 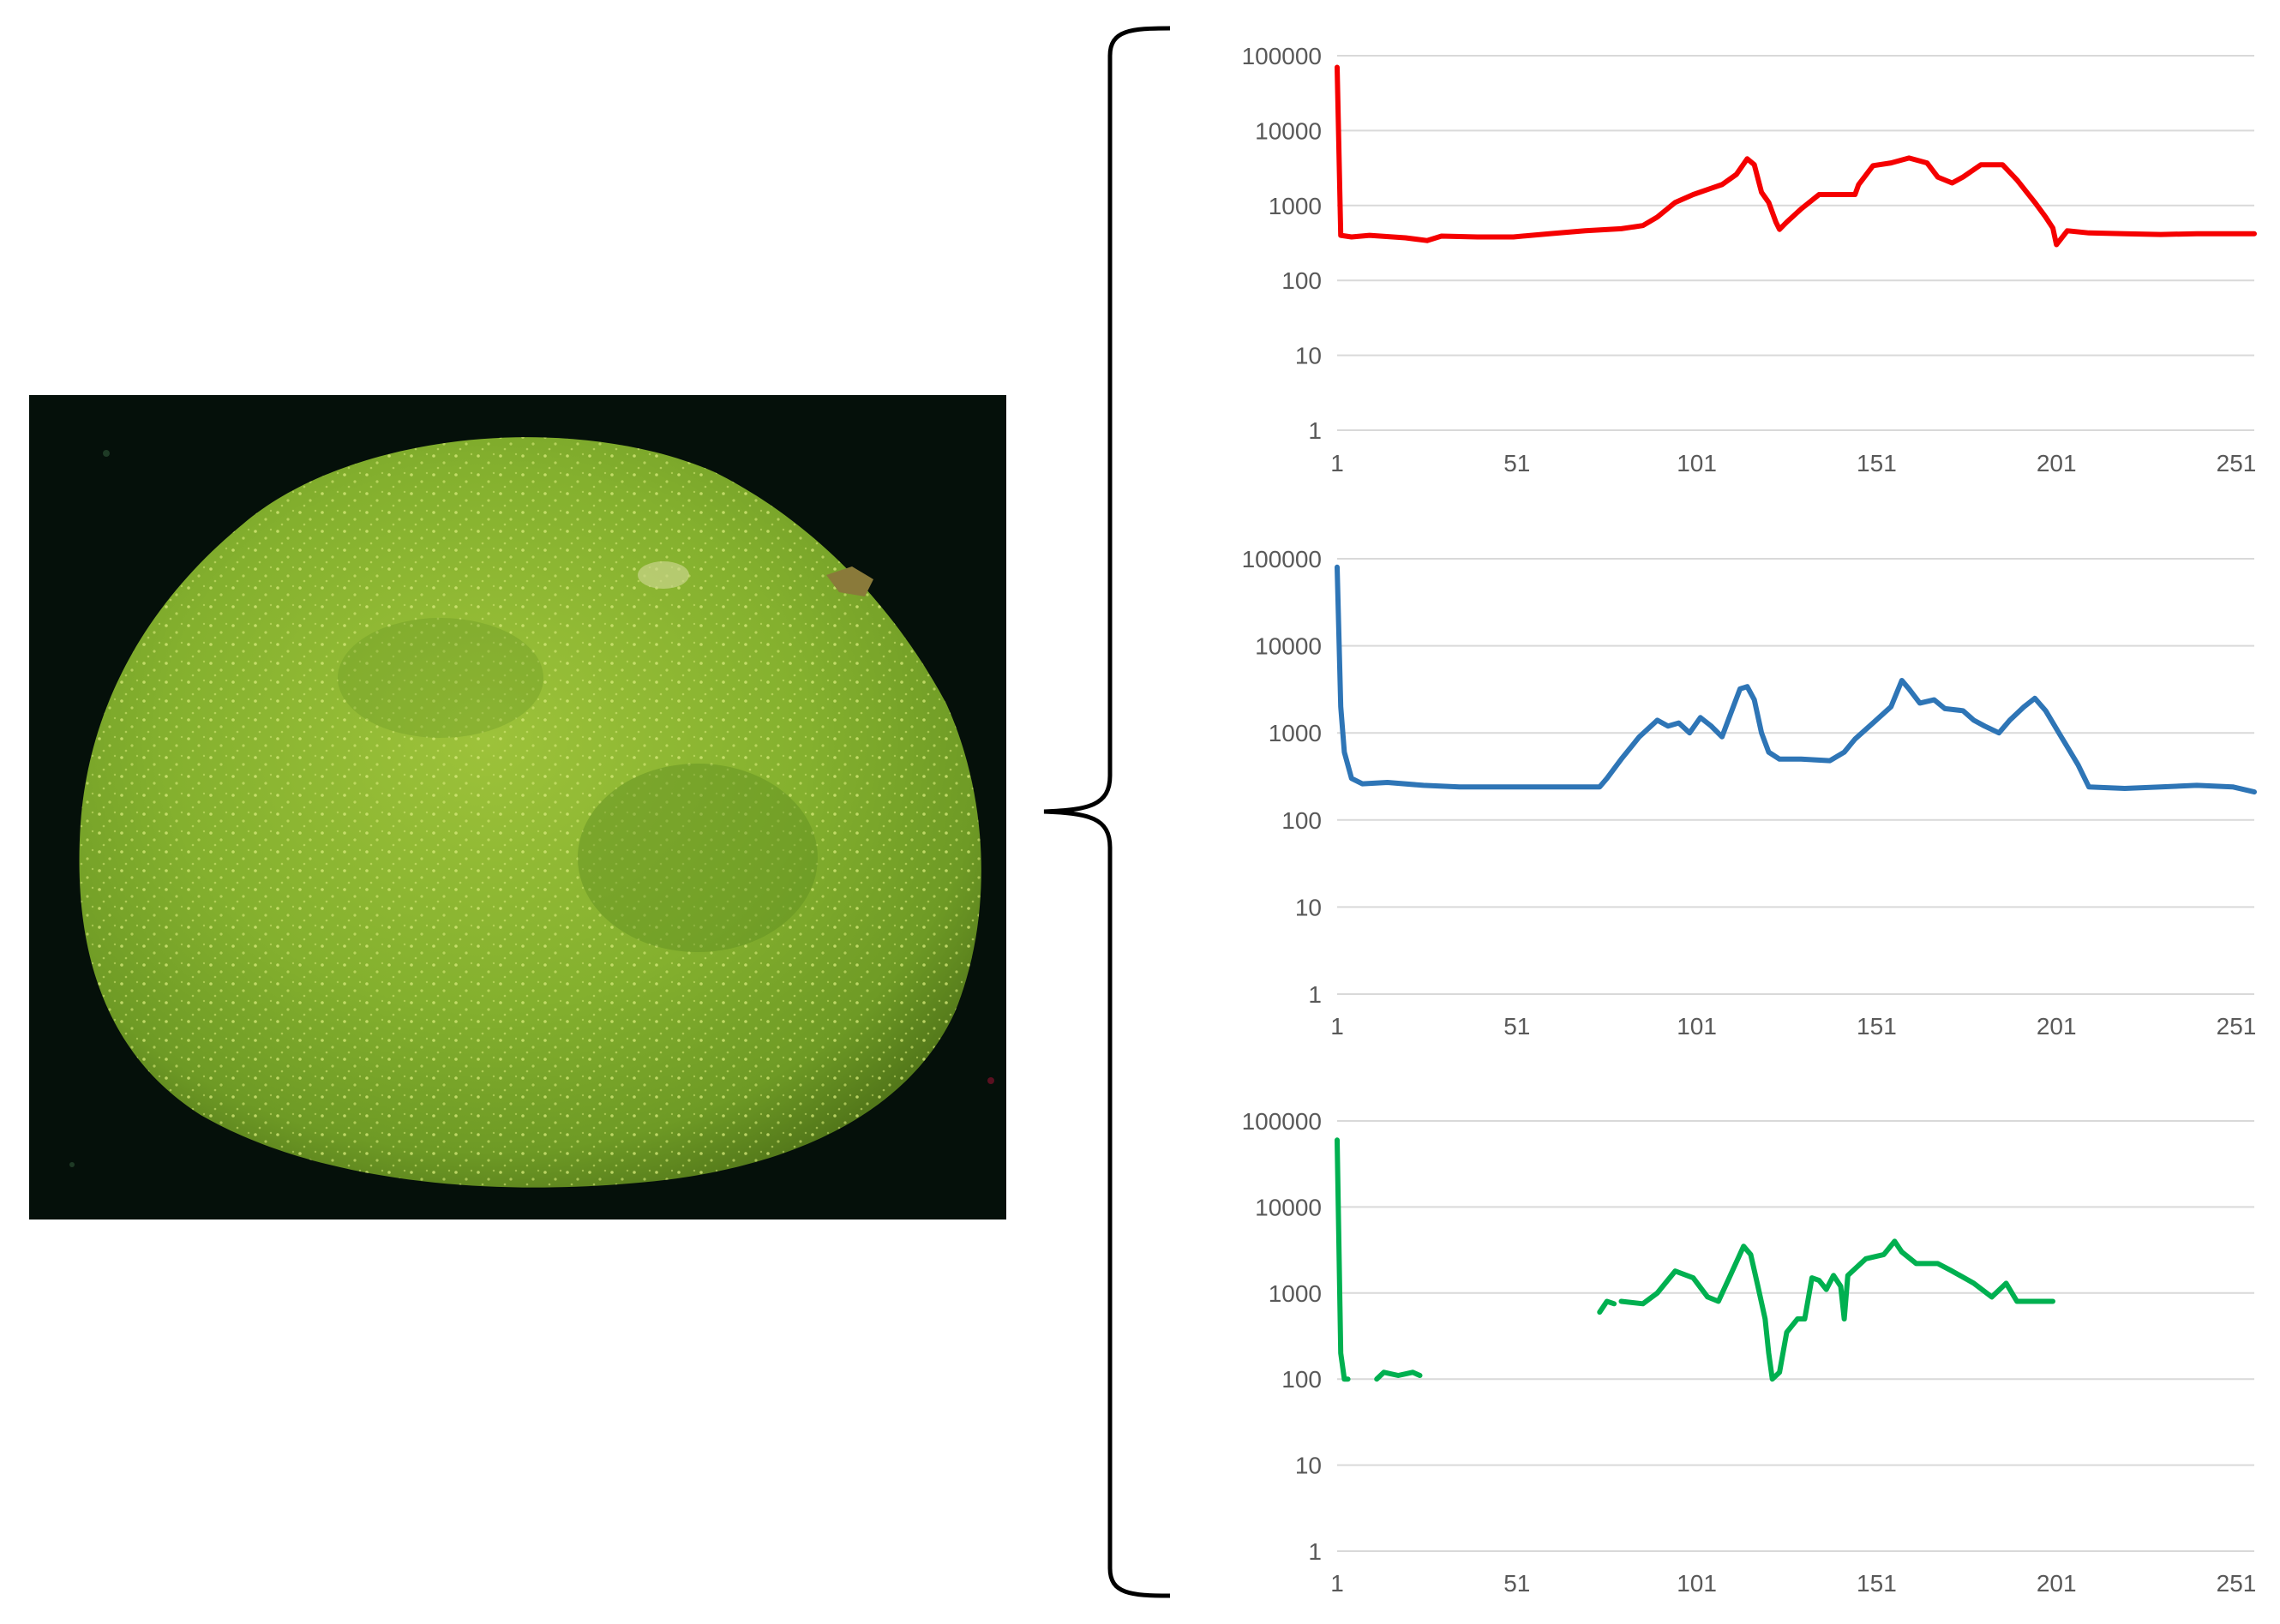 I want to click on curly-brace, so click(x=1107, y=812).